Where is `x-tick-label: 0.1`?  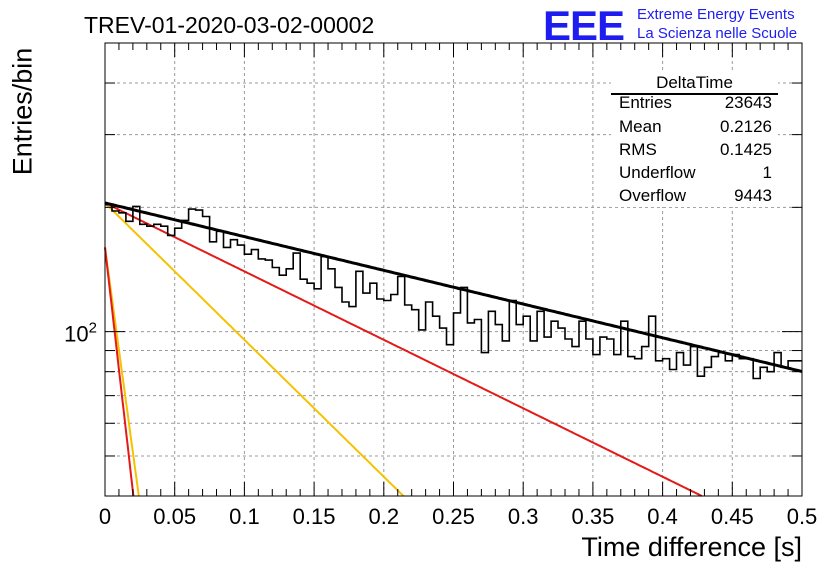 x-tick-label: 0.1 is located at coordinates (244, 516).